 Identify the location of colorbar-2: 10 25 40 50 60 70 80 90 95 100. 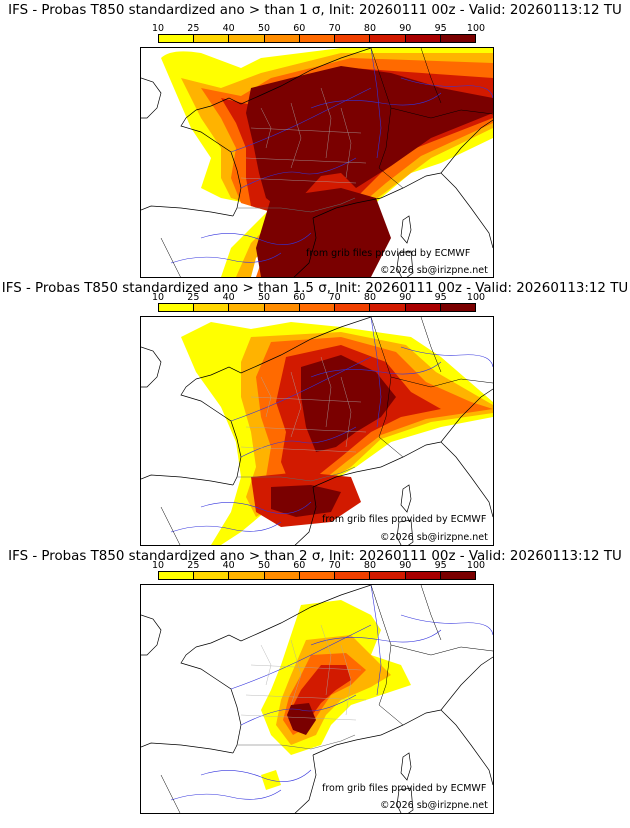
(318, 302).